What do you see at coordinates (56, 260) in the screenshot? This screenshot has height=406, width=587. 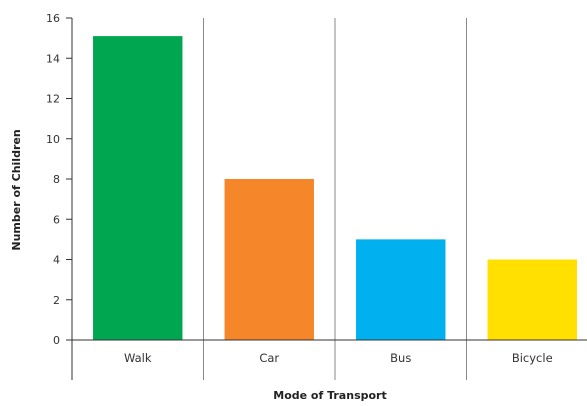 I see `y-tick-label: 4` at bounding box center [56, 260].